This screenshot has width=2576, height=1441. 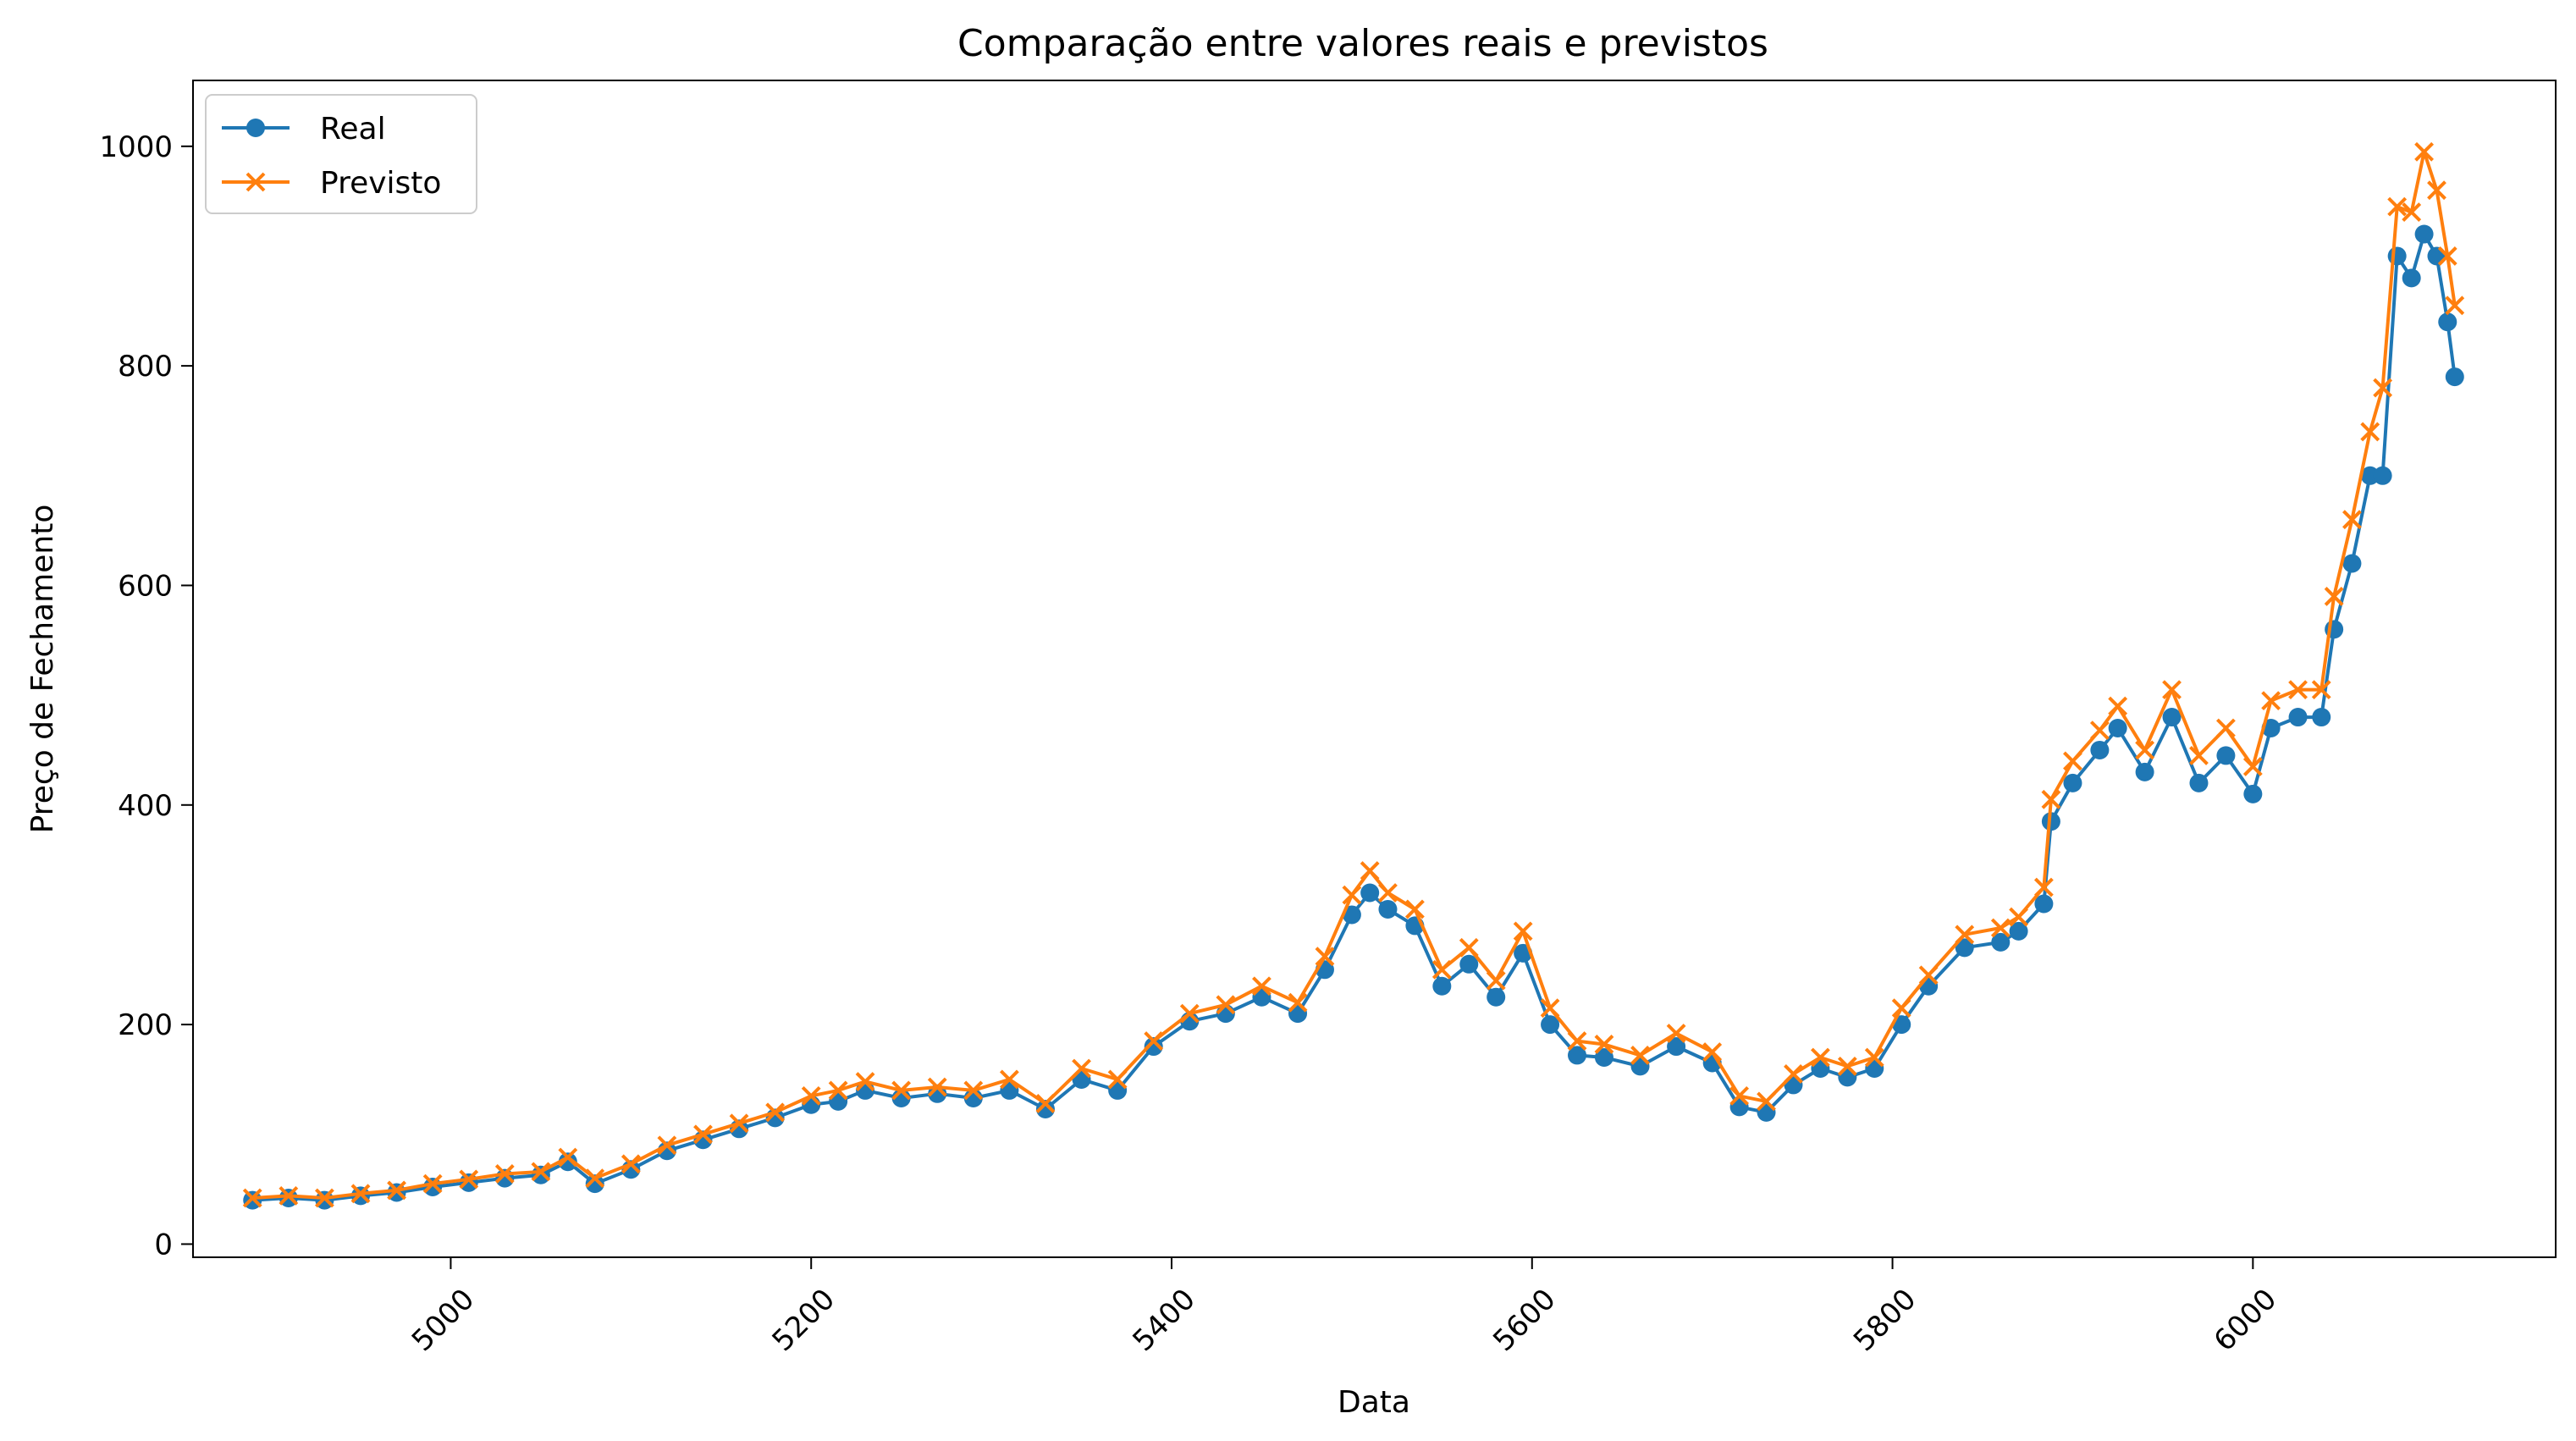 I want to click on legend-marker-x, so click(x=255, y=182).